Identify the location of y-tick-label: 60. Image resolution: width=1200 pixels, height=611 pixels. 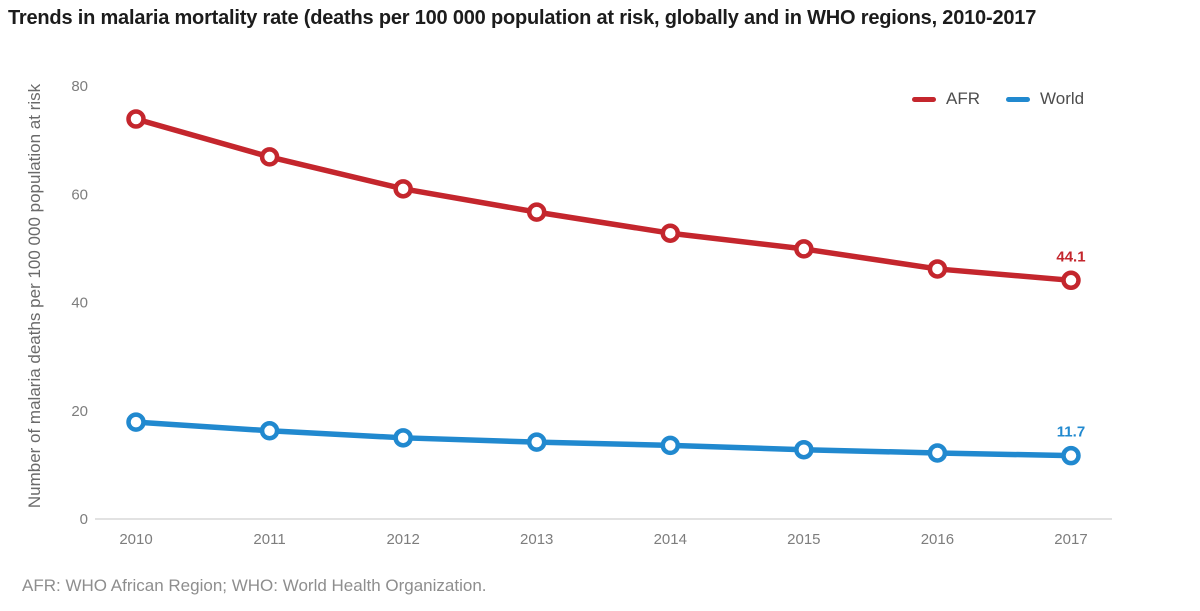
(79, 194).